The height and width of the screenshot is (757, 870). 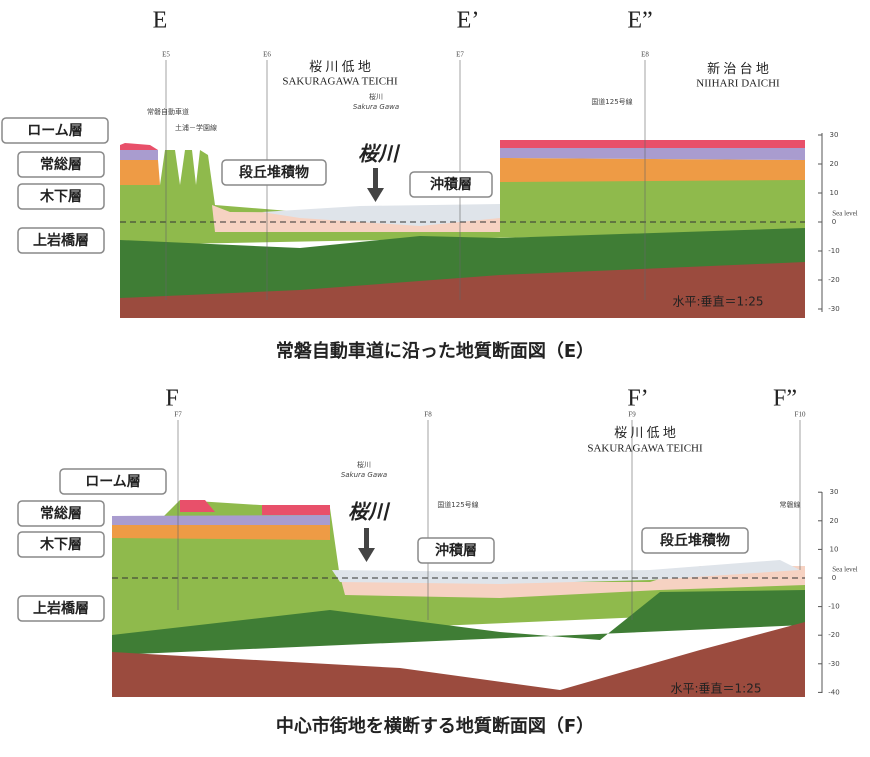 I want to click on well-label: E8, so click(x=645, y=55).